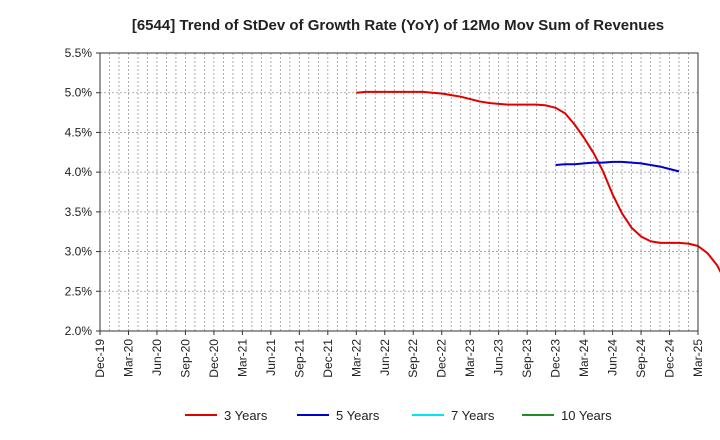 The image size is (720, 440). Describe the element at coordinates (246, 415) in the screenshot. I see `legend-label-3-years: 3 Years` at that location.